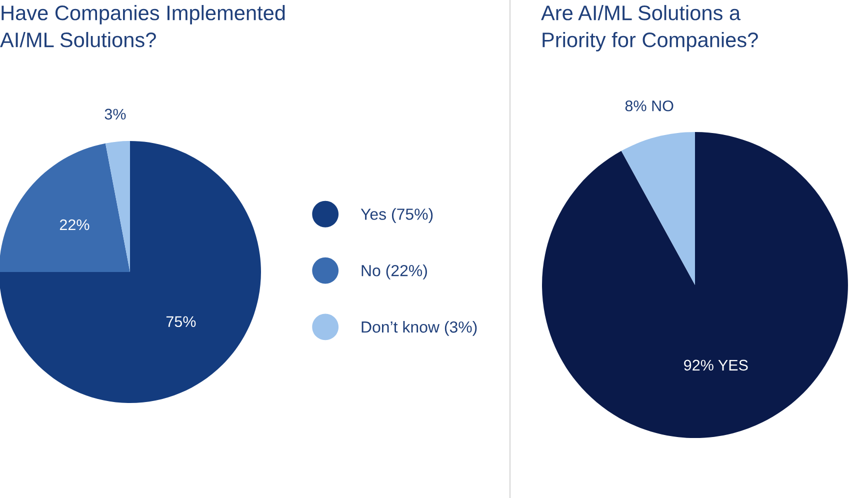 This screenshot has height=498, width=849. What do you see at coordinates (419, 328) in the screenshot?
I see `legend-label: Don’t know (3%)` at bounding box center [419, 328].